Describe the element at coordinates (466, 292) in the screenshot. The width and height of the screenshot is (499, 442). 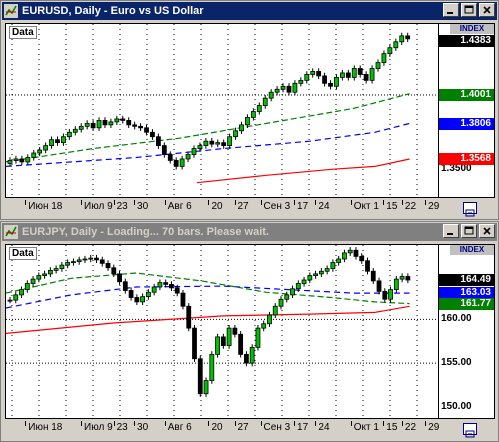
I see `current-price-label: 163.03` at that location.